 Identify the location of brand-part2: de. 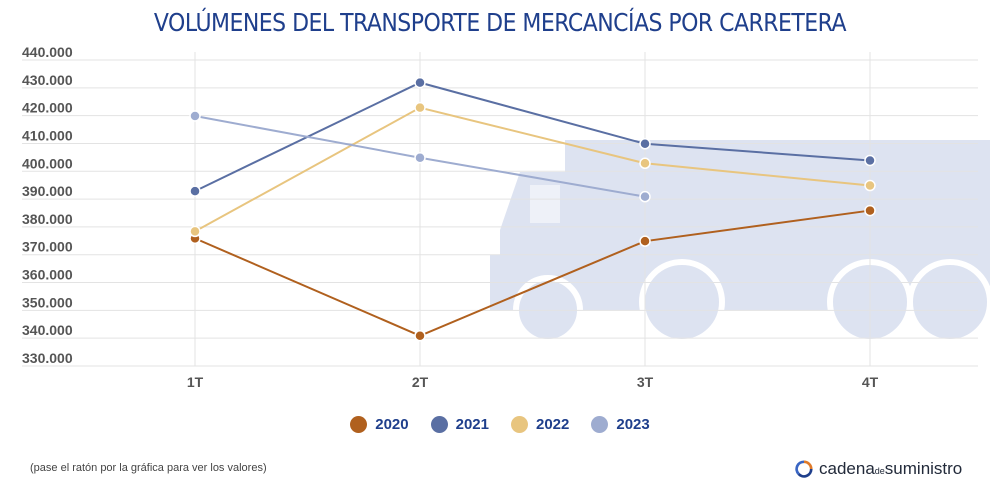
(879, 471).